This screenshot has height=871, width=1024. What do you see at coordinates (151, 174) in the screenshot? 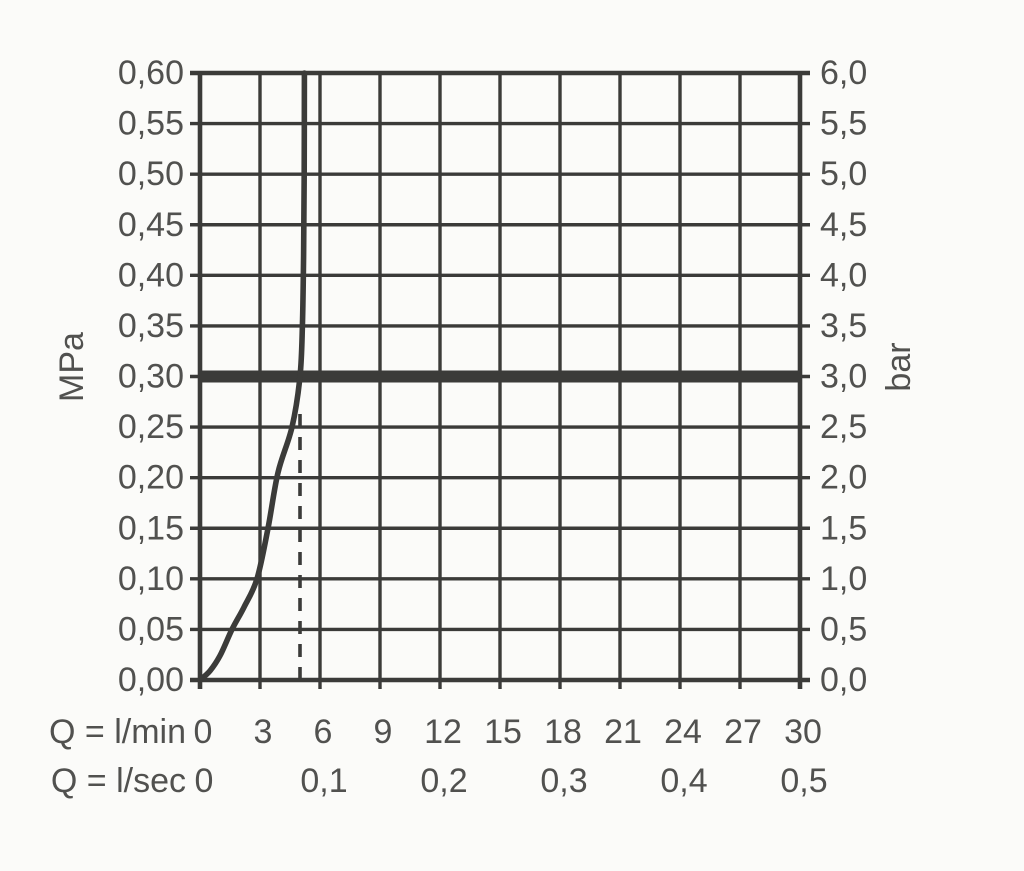
I see `y-left-tick-label: 0,50` at bounding box center [151, 174].